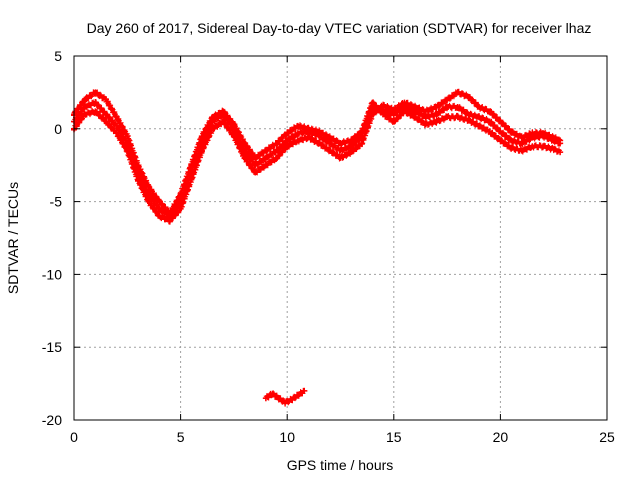 This screenshot has width=640, height=480. What do you see at coordinates (52, 347) in the screenshot?
I see `y-tick-label: -15` at bounding box center [52, 347].